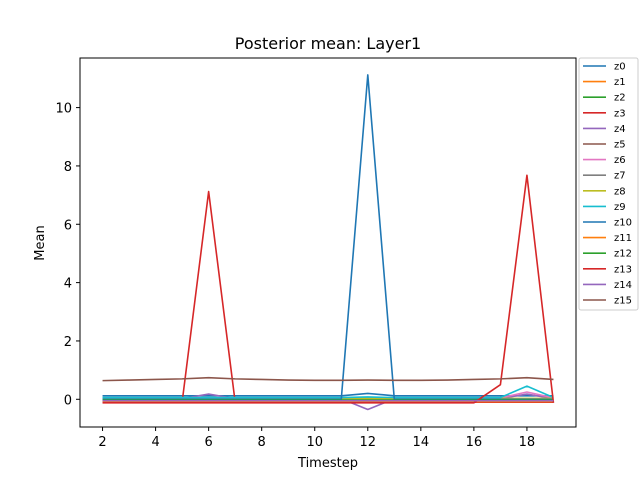 The height and width of the screenshot is (480, 640). Describe the element at coordinates (623, 269) in the screenshot. I see `legend-label-z13: z13` at that location.